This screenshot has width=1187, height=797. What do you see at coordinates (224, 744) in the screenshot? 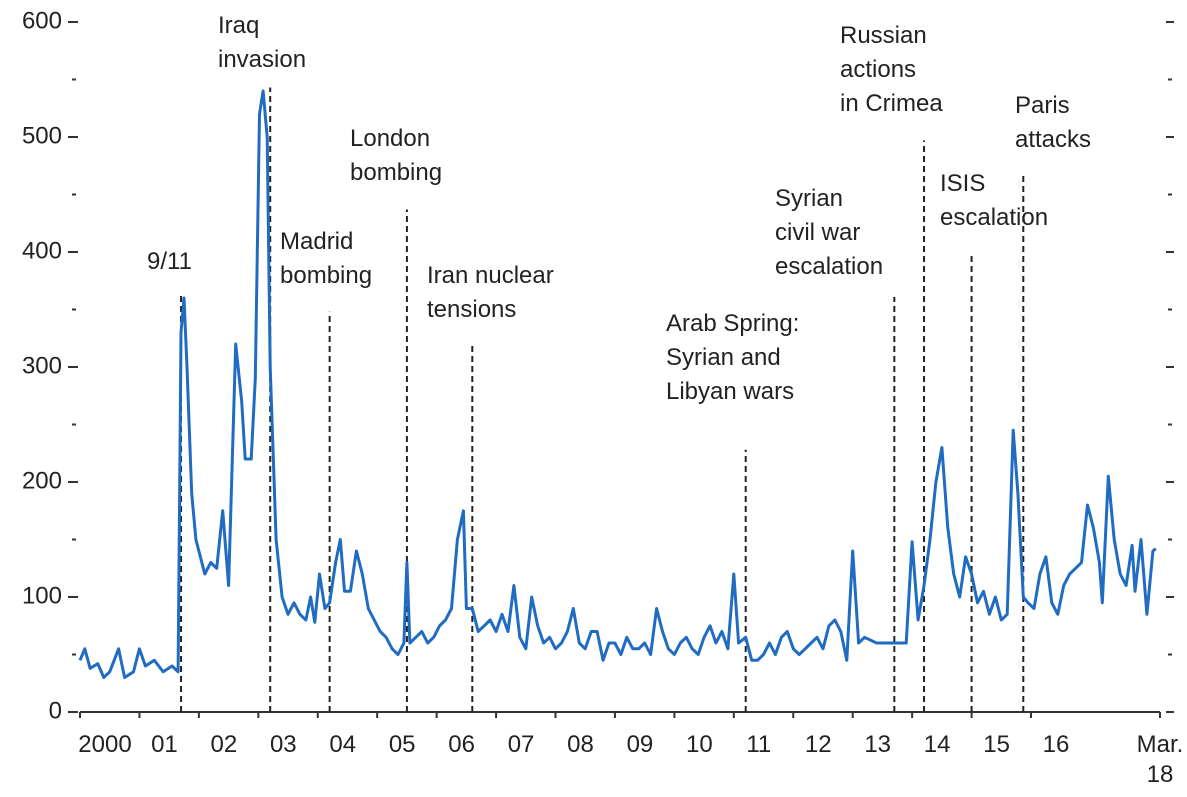
I see `x-tick-label: 02` at bounding box center [224, 744].